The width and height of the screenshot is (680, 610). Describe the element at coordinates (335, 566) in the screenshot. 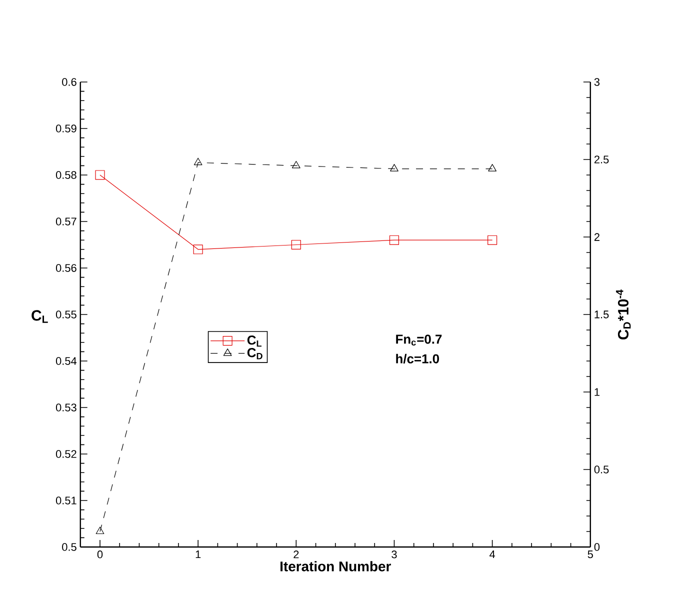

I see `x-axis-title: Iteration Number` at that location.